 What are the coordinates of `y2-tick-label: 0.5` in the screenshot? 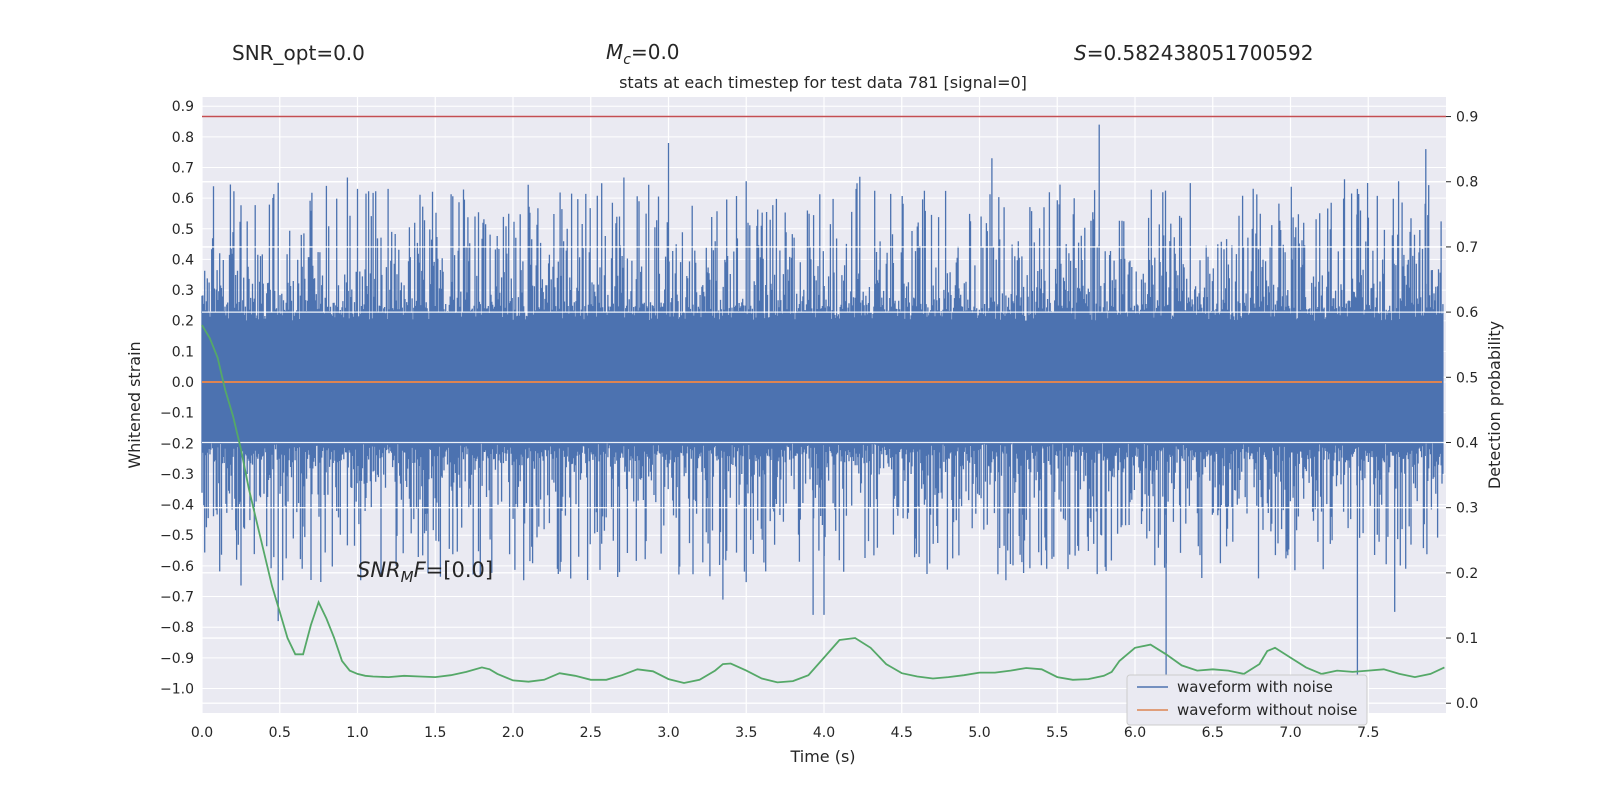 It's located at (1467, 378).